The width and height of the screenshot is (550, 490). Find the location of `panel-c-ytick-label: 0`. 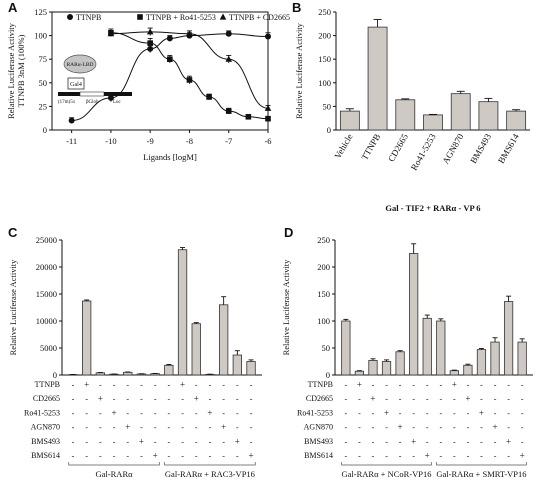

panel-c-ytick-label: 0 is located at coordinates (55, 375).